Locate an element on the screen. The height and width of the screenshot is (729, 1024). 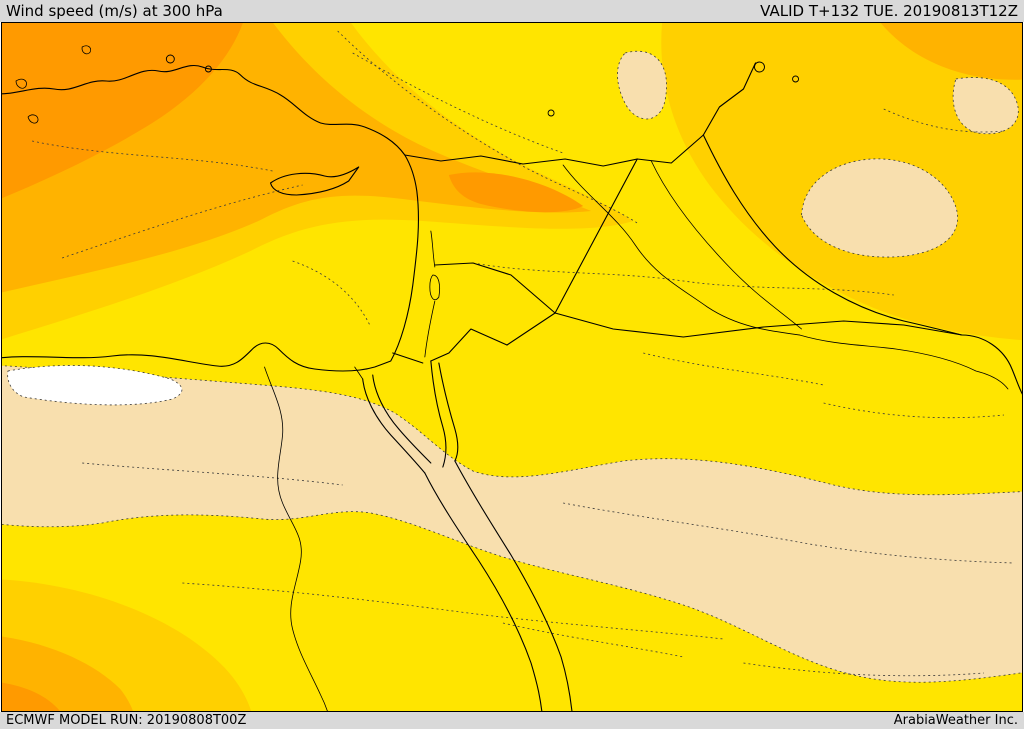
coastline-gulf-of-aqaba-east is located at coordinates (448, 412).